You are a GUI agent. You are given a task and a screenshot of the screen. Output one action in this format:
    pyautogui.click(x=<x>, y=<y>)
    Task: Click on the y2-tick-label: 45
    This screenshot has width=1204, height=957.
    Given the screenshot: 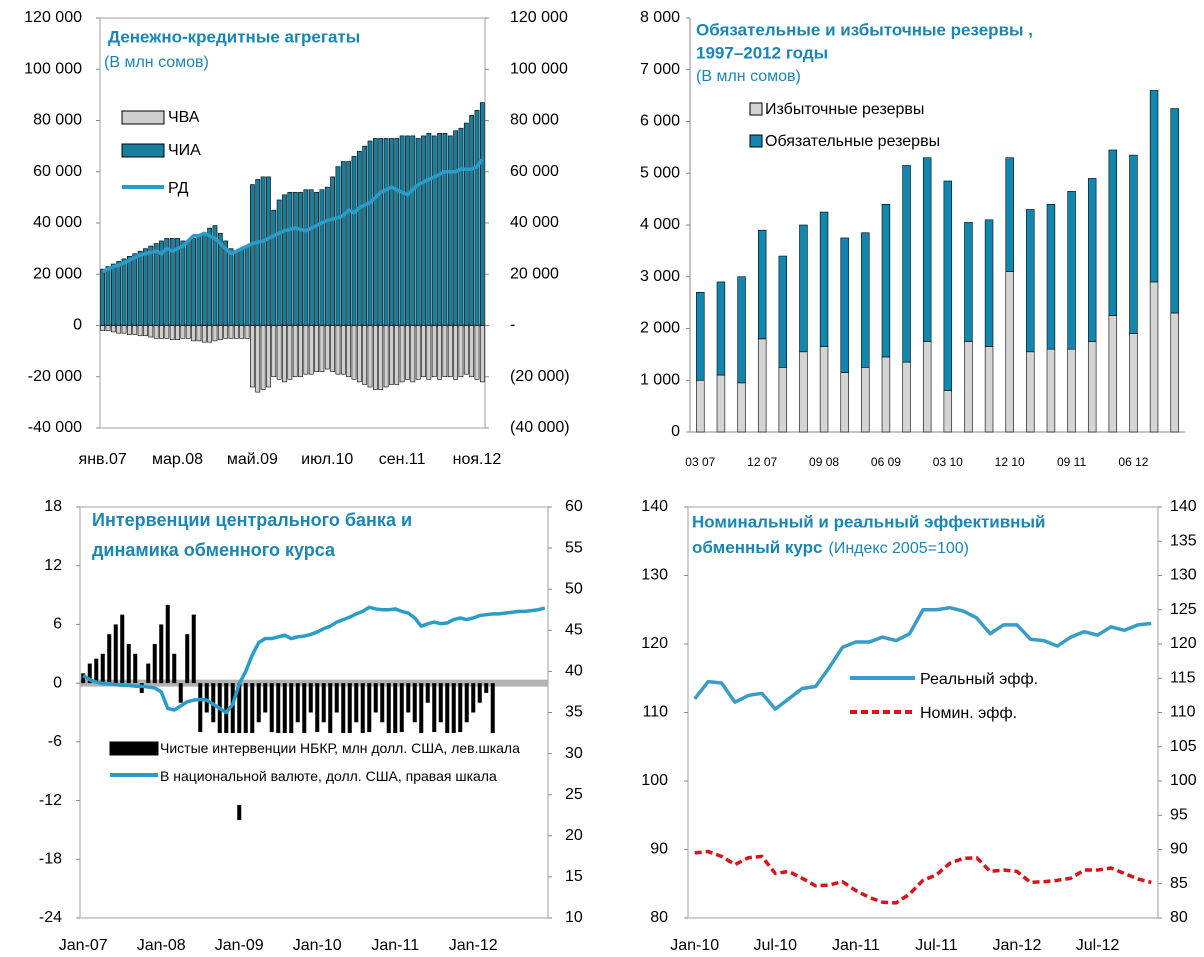 What is the action you would take?
    pyautogui.click(x=574, y=630)
    